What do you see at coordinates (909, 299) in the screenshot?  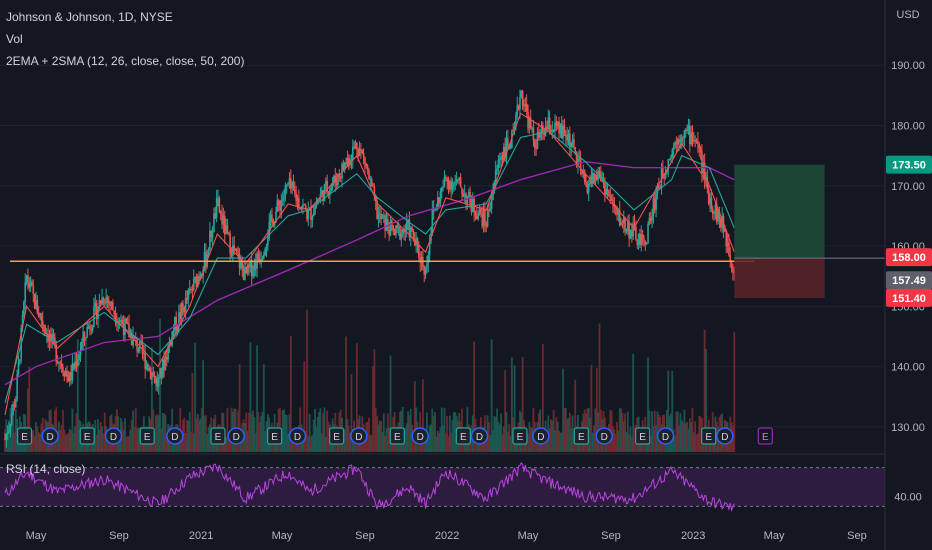 I see `price-tag-label: 151.40` at bounding box center [909, 299].